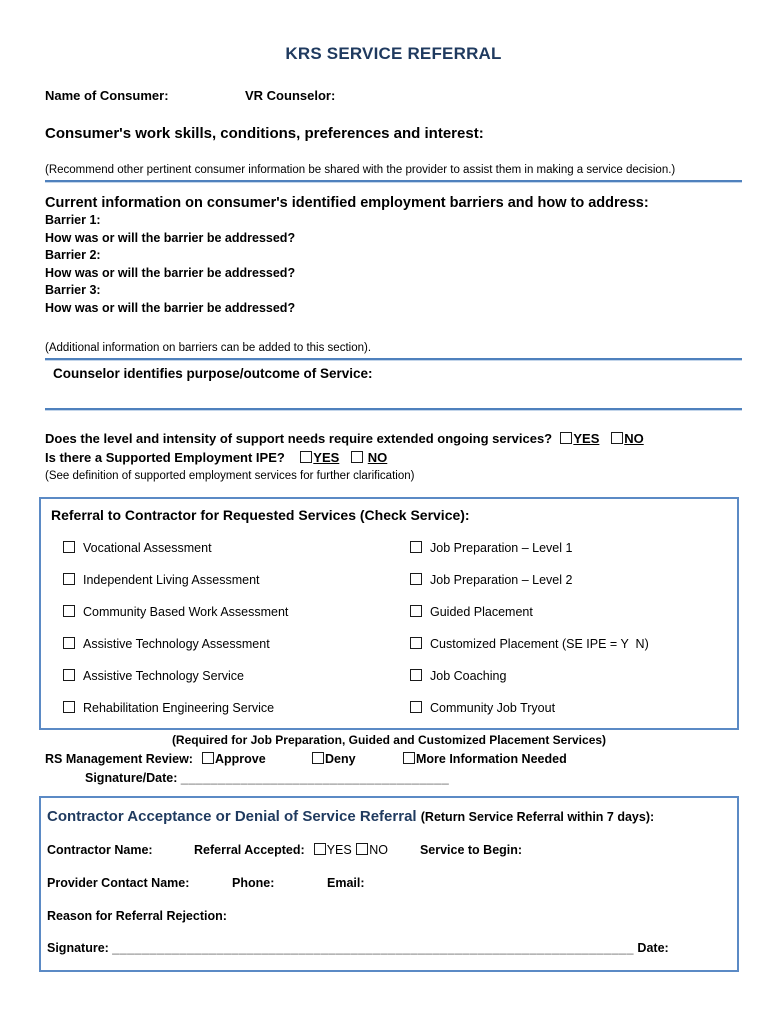 This screenshot has height=1024, width=770. I want to click on service-community-job-tryout-checkbox, so click(416, 707).